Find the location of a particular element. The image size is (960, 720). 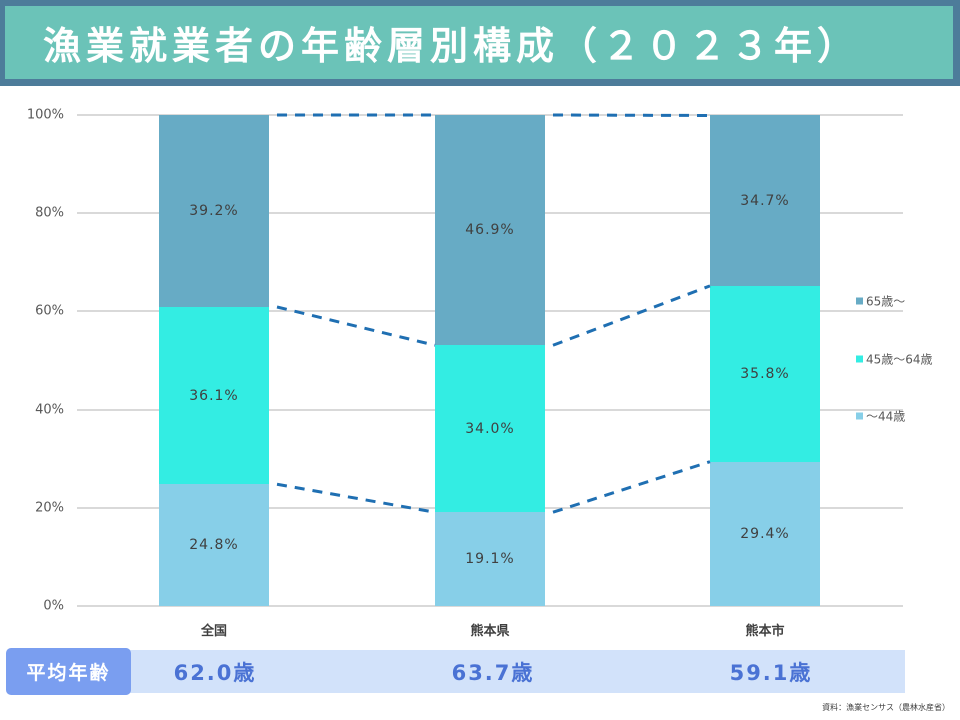

bar-segment: 35.8% is located at coordinates (765, 373).